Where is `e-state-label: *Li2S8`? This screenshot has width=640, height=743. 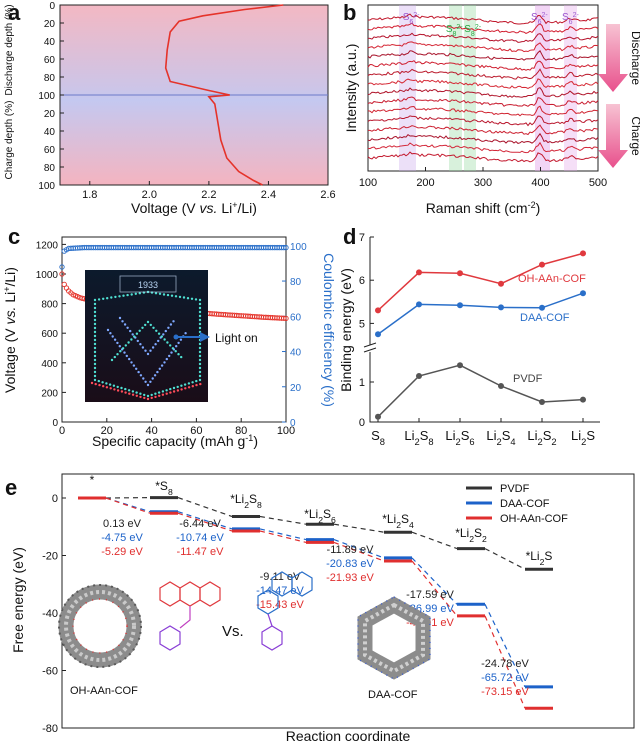 e-state-label: *Li2S8 is located at coordinates (246, 501).